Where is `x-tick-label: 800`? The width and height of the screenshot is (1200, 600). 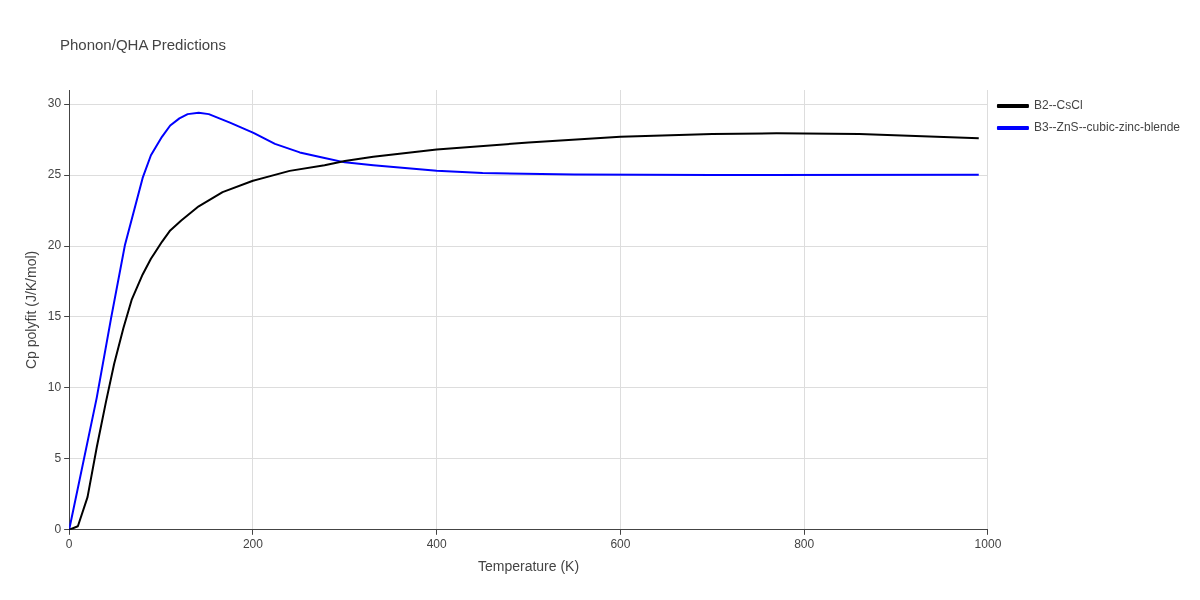 x-tick-label: 800 is located at coordinates (804, 544).